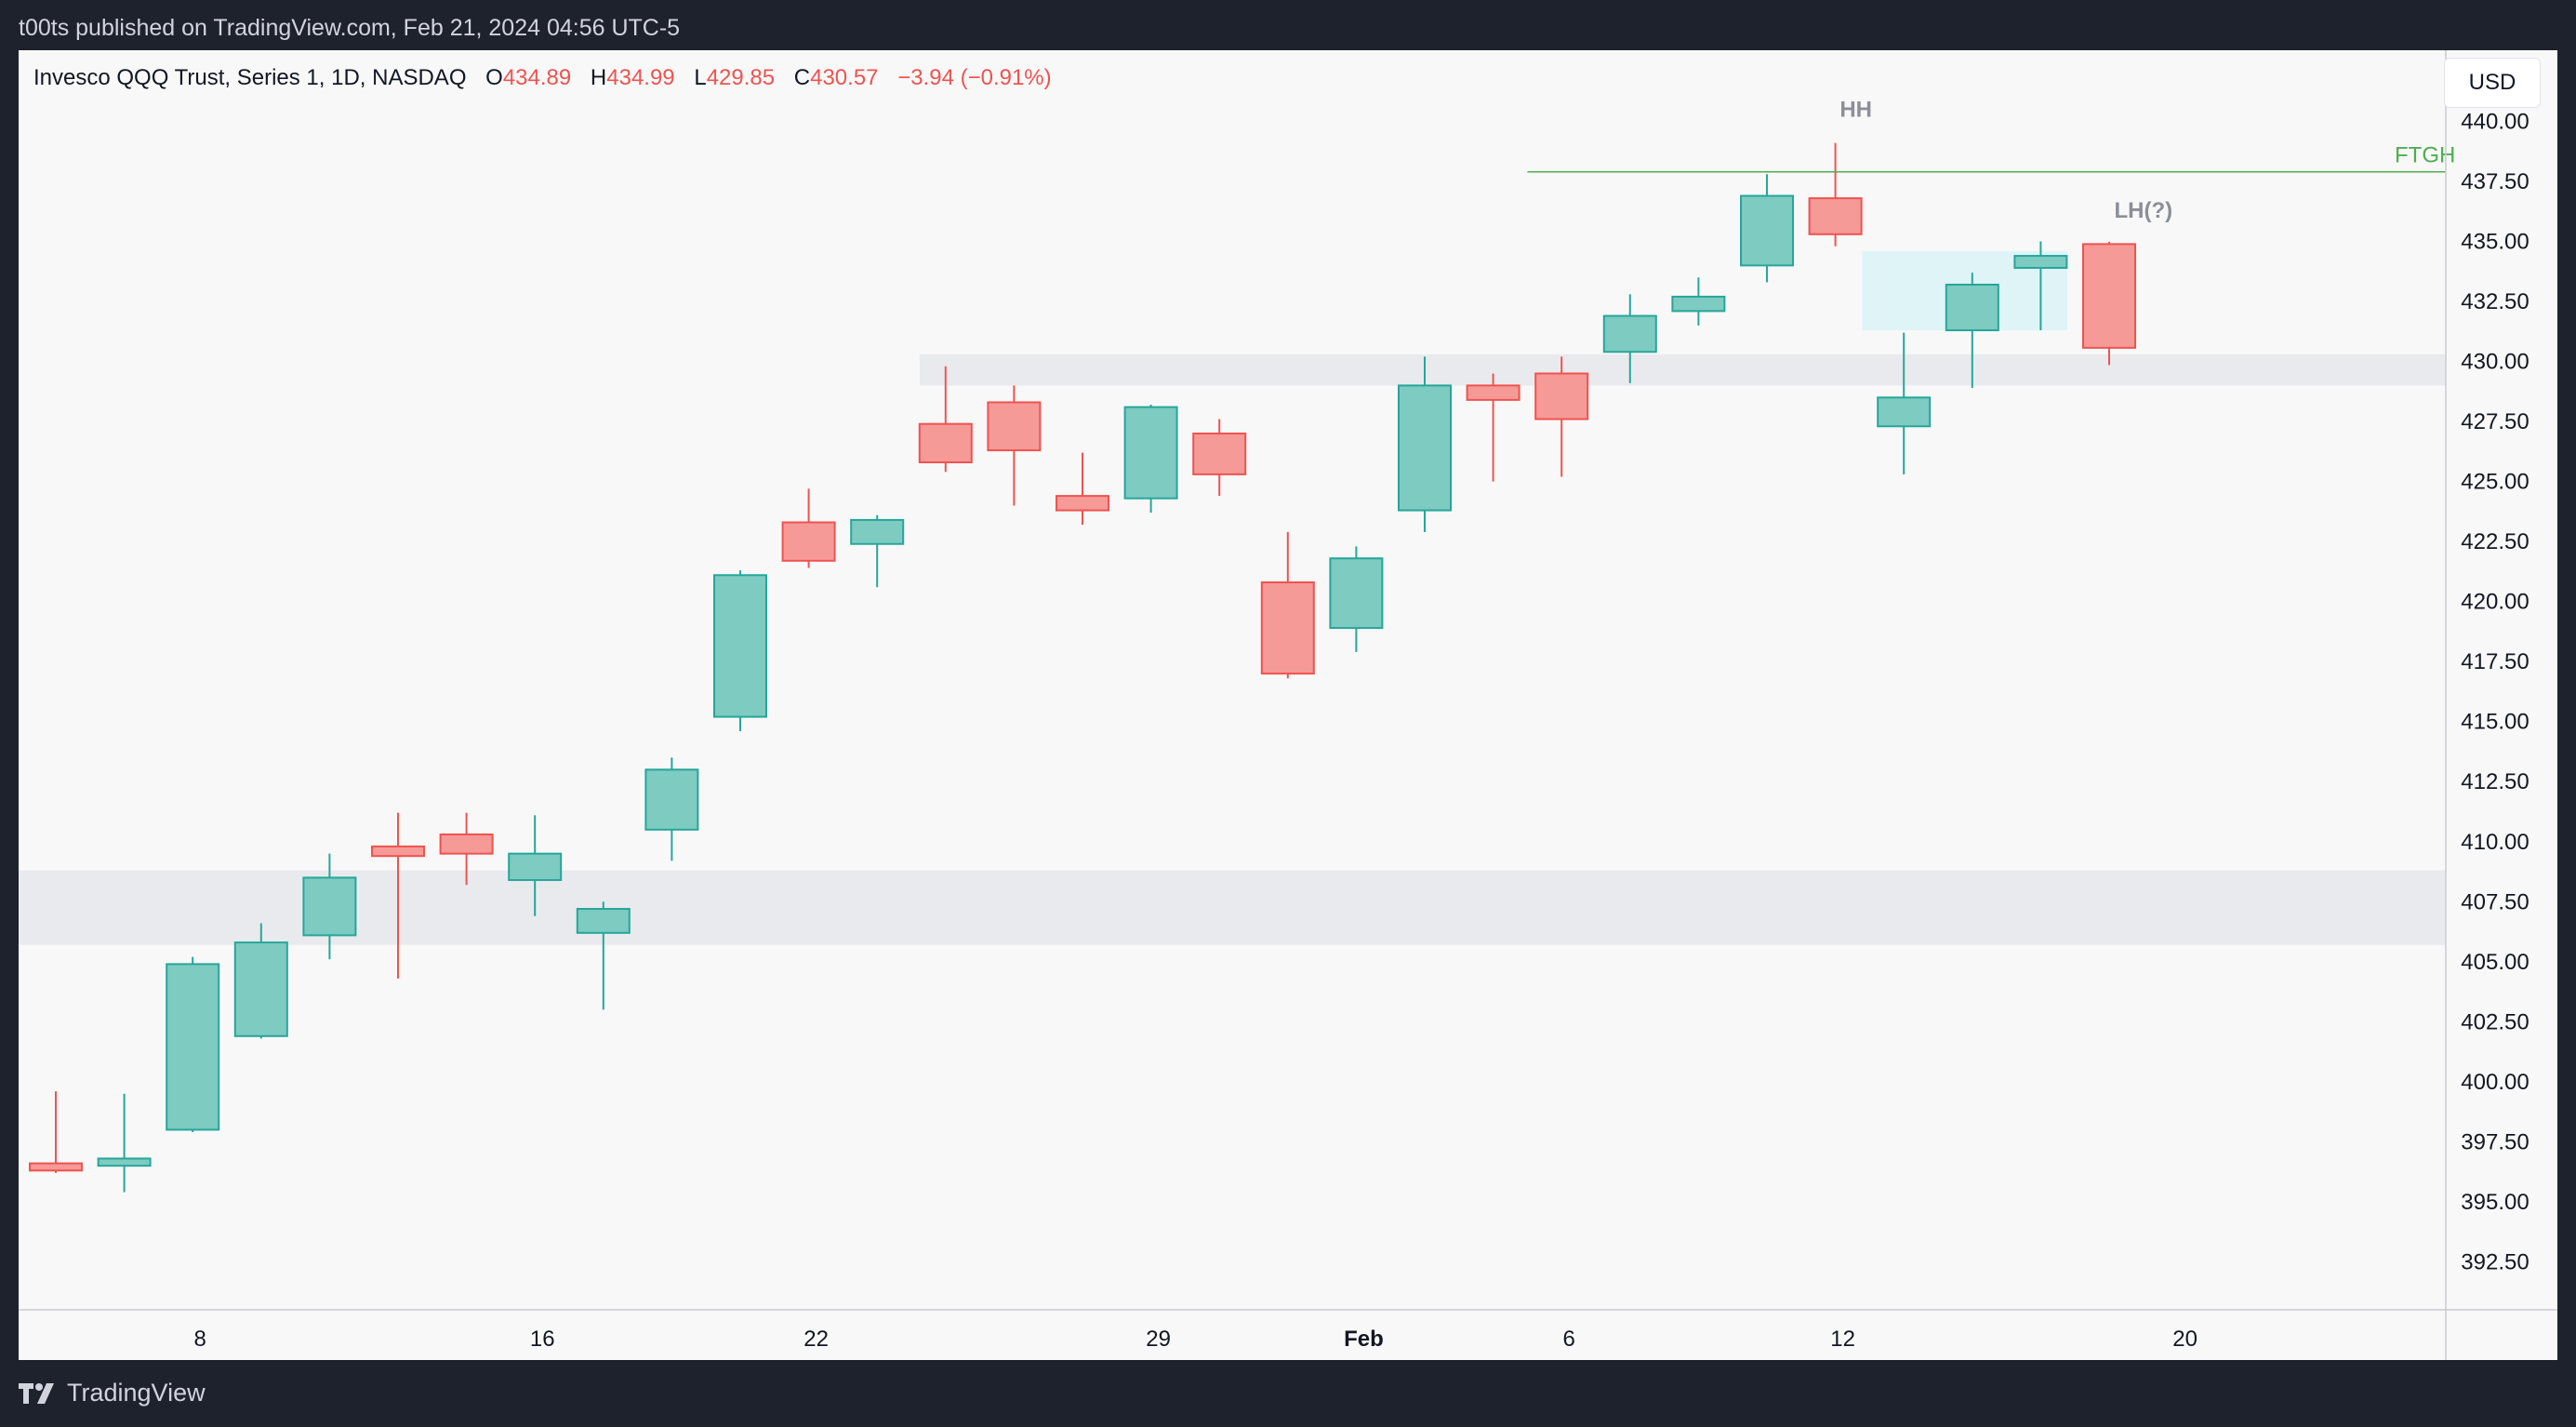 The width and height of the screenshot is (2576, 1427). I want to click on price-tick-label: 405.00, so click(2495, 962).